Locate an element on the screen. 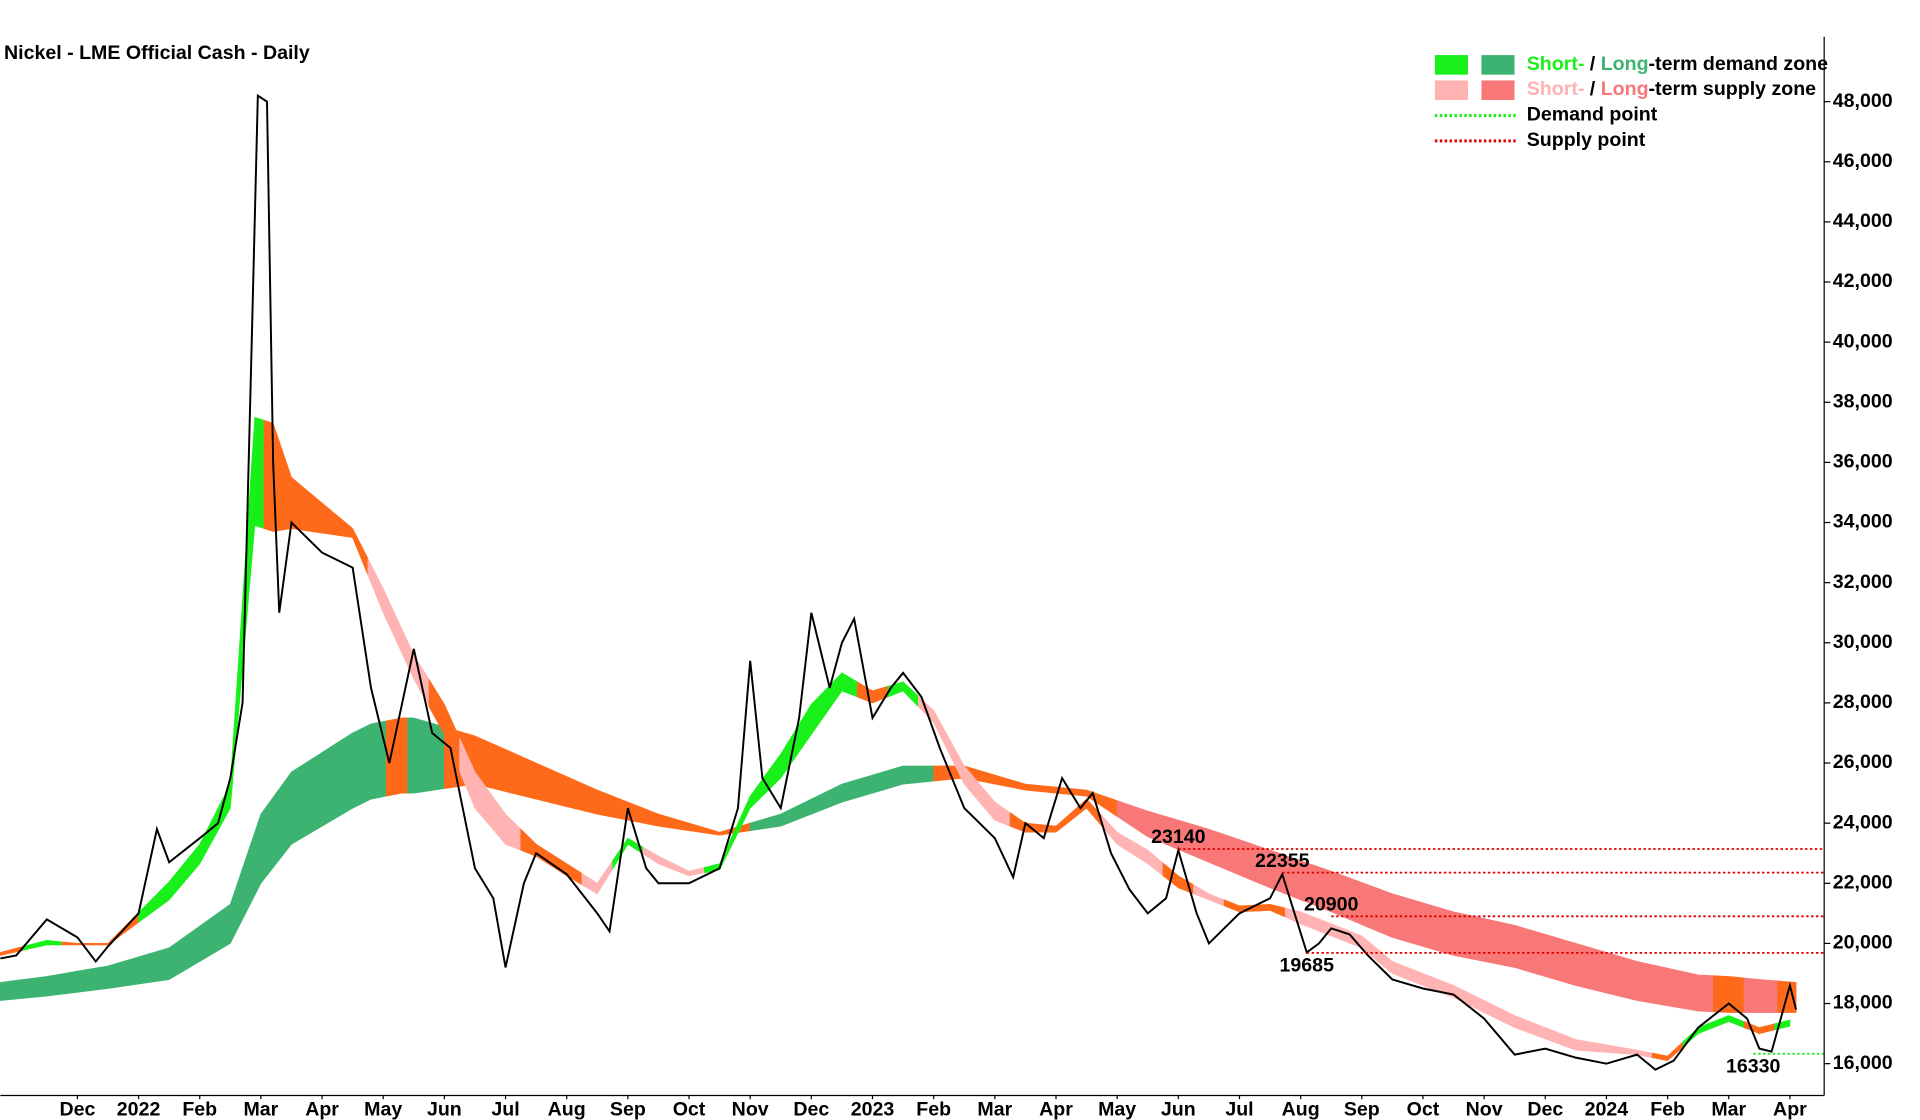 The width and height of the screenshot is (1920, 1120). y-tick-label: 48,000 is located at coordinates (1863, 101).